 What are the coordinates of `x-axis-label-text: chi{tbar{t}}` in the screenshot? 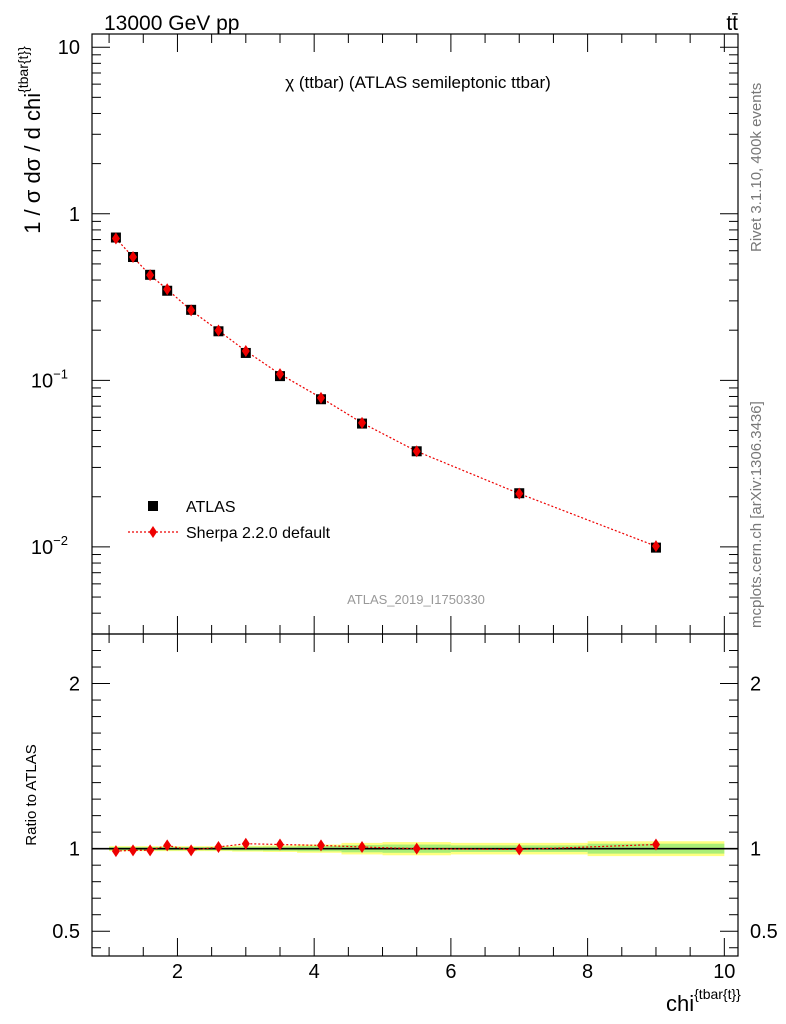 It's located at (703, 1001).